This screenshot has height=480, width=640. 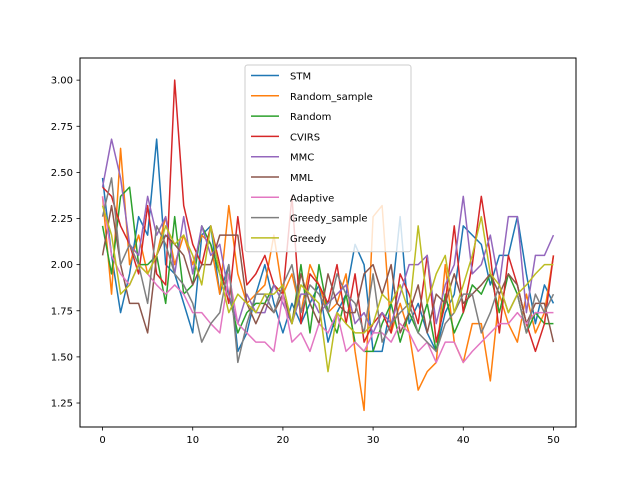 I want to click on x-tick-label: 40, so click(x=463, y=440).